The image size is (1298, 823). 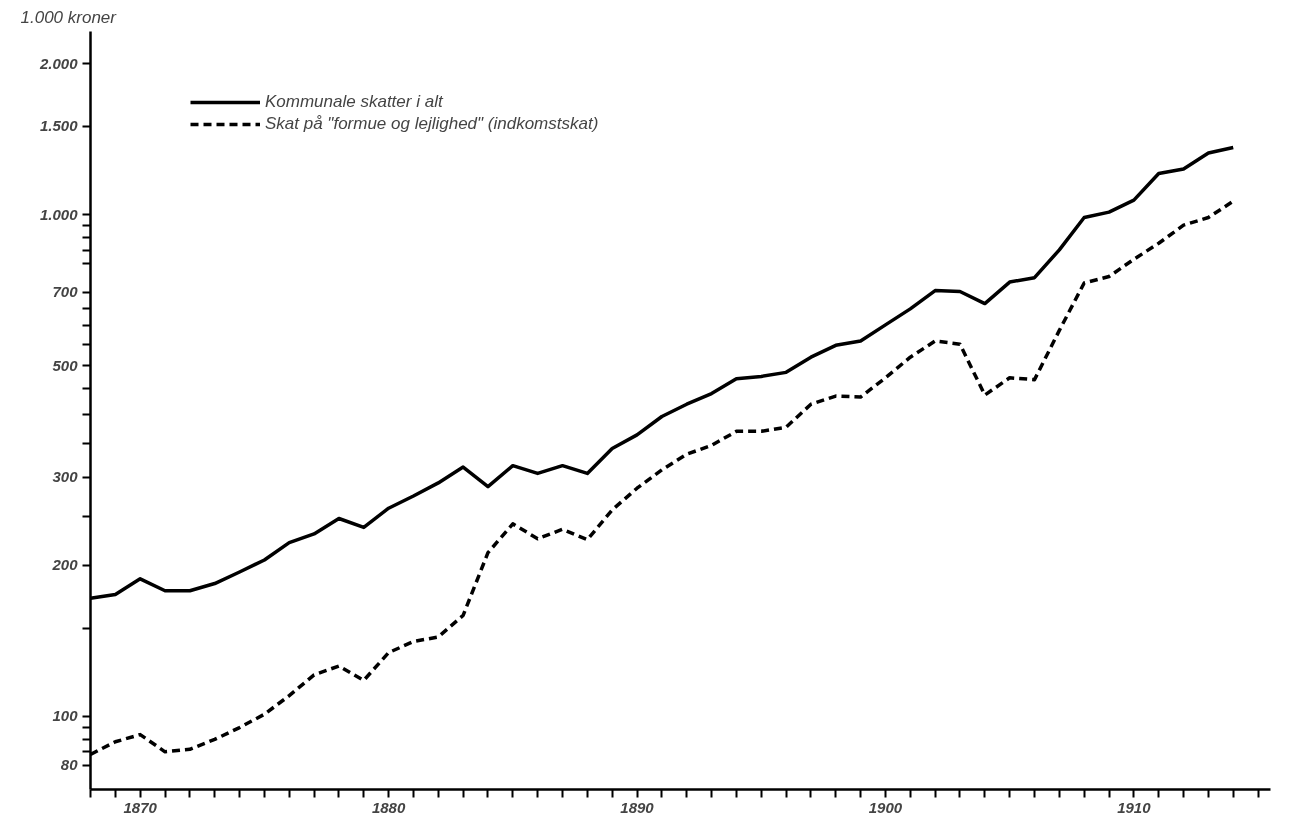 I want to click on y-tick-label: 2.000, so click(x=58, y=63).